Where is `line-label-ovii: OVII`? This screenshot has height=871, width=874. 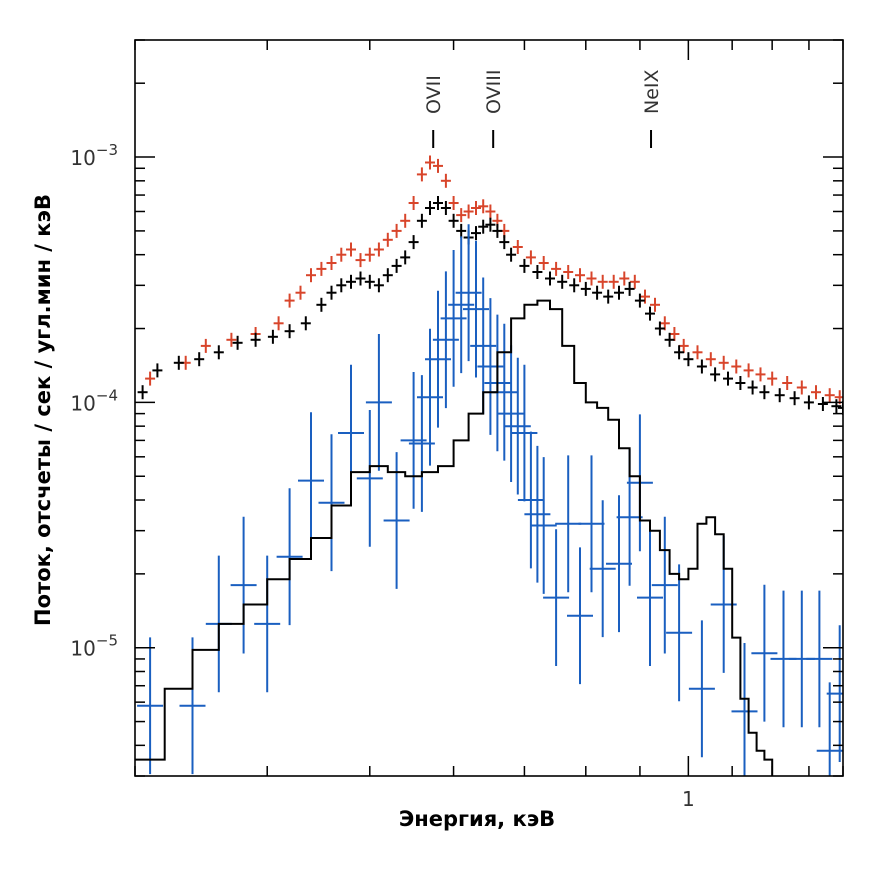
line-label-ovii: OVII is located at coordinates (434, 111).